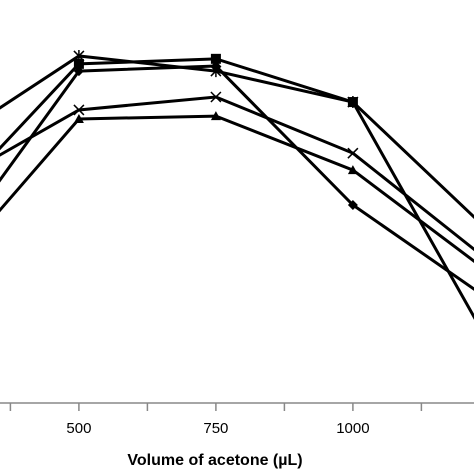 The height and width of the screenshot is (474, 474). I want to click on x-tick-label: 500, so click(78, 428).